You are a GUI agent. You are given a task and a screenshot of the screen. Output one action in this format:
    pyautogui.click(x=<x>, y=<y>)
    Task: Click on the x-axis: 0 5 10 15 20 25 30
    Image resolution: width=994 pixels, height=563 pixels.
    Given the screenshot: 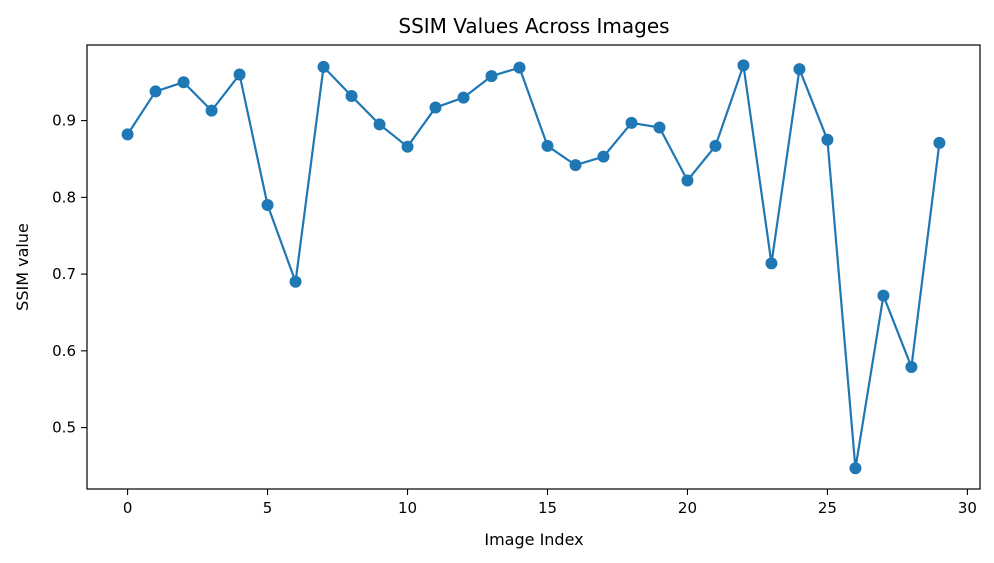 What is the action you would take?
    pyautogui.click(x=550, y=503)
    